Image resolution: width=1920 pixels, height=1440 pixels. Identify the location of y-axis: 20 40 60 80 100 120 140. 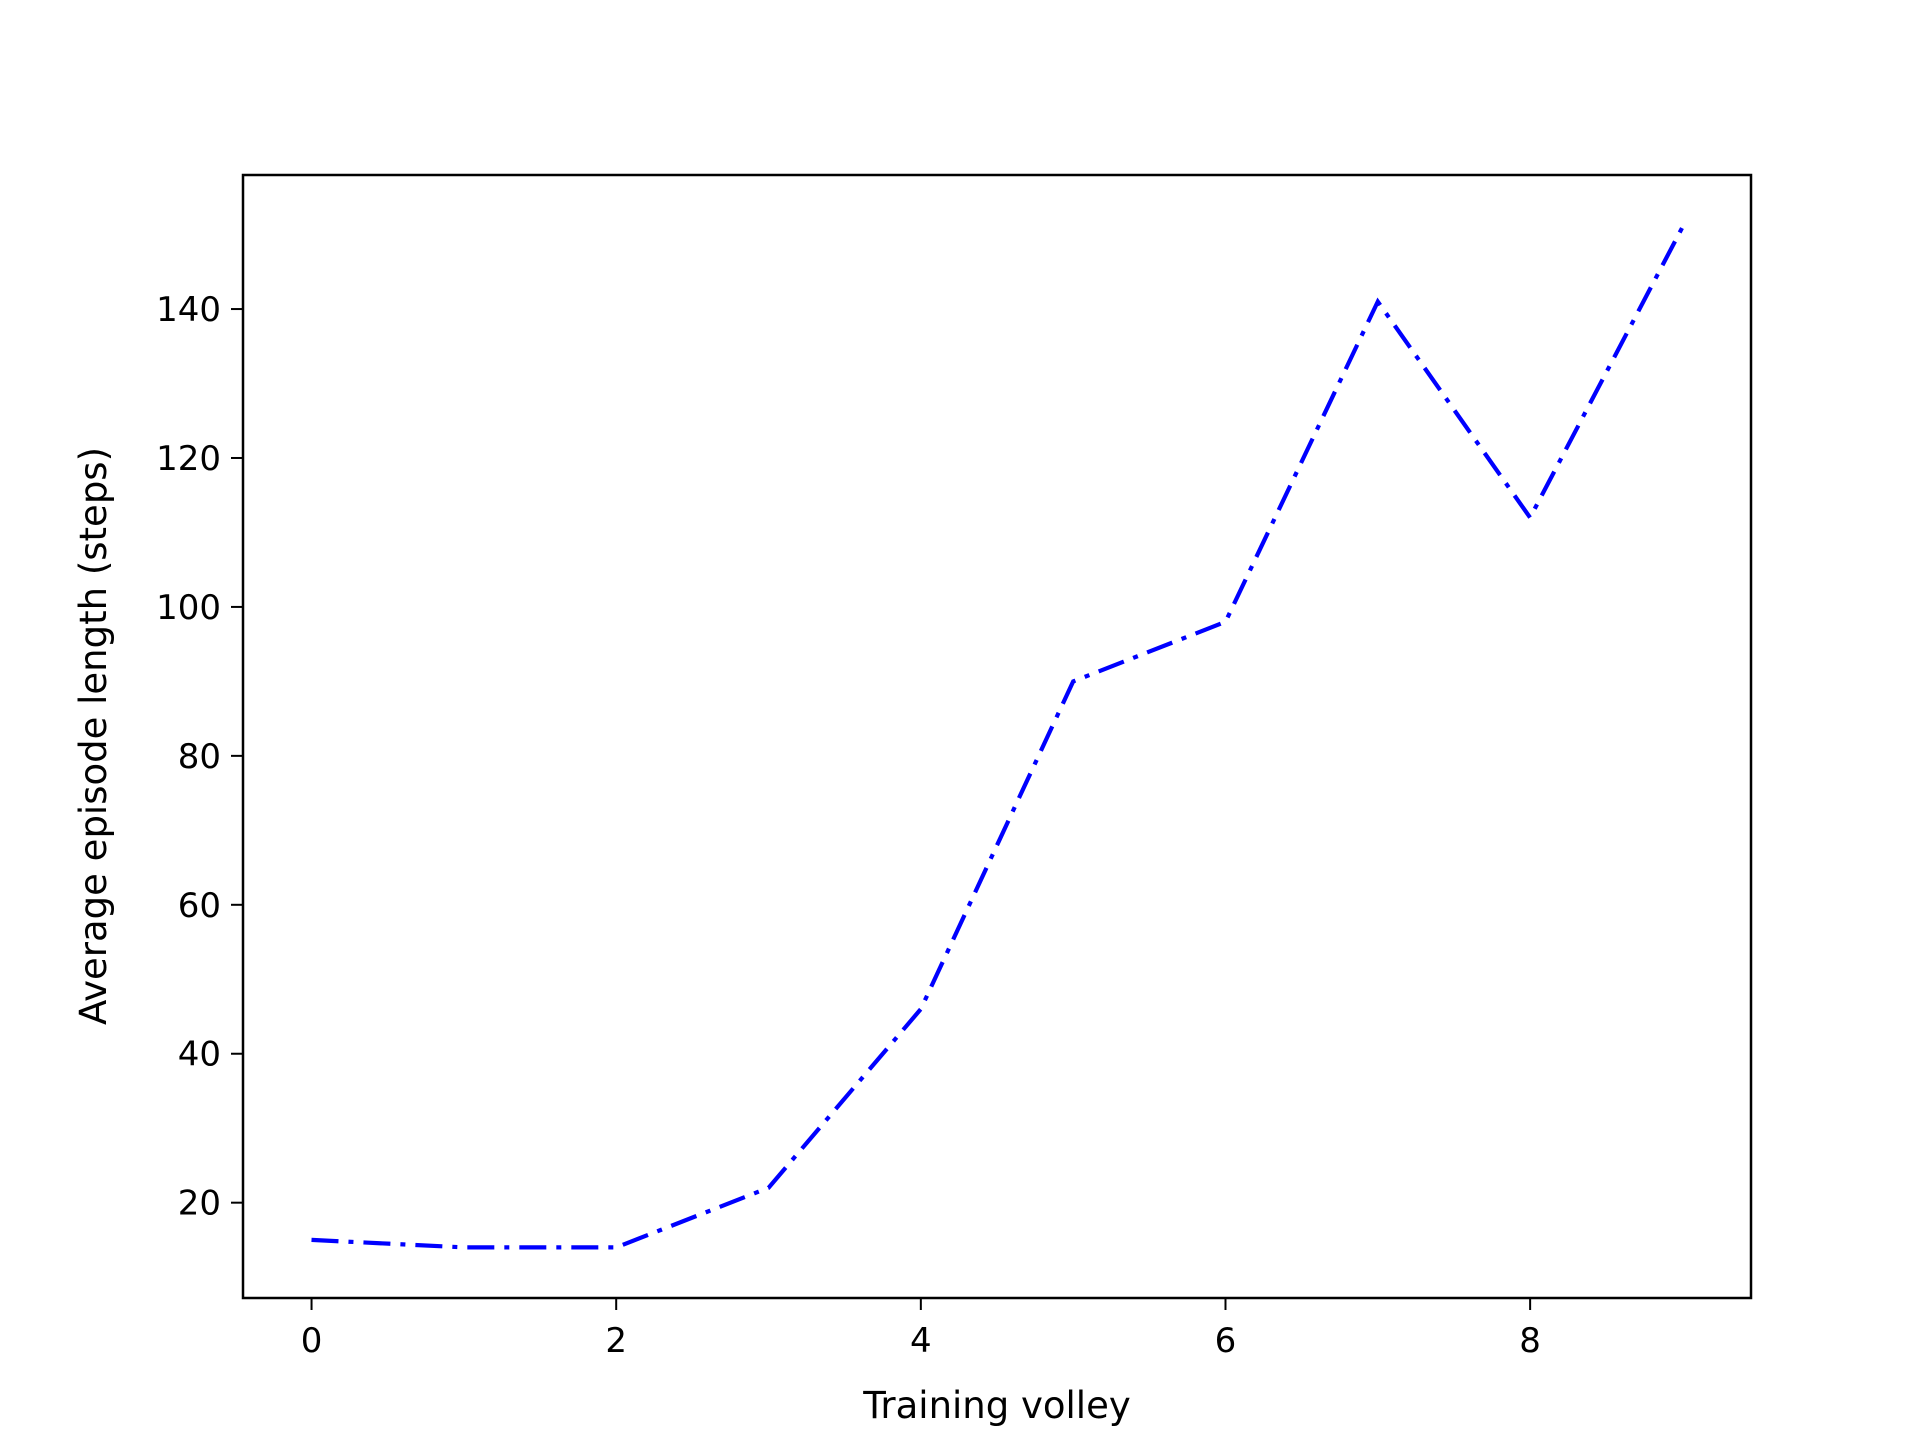
(199, 757).